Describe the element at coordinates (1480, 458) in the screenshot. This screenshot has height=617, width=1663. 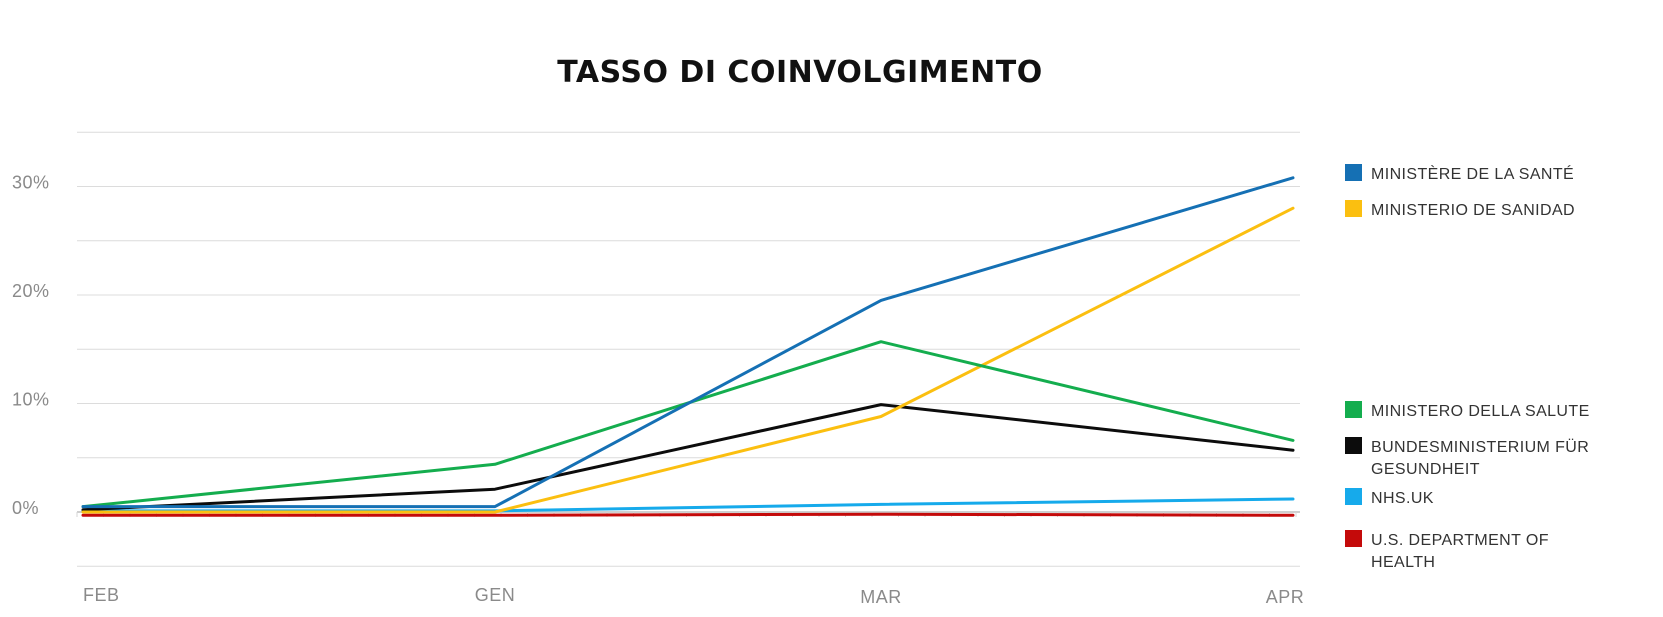
I see `legend-label: BUNDESMINISTERIUM FÜR GESUNDHEIT` at that location.